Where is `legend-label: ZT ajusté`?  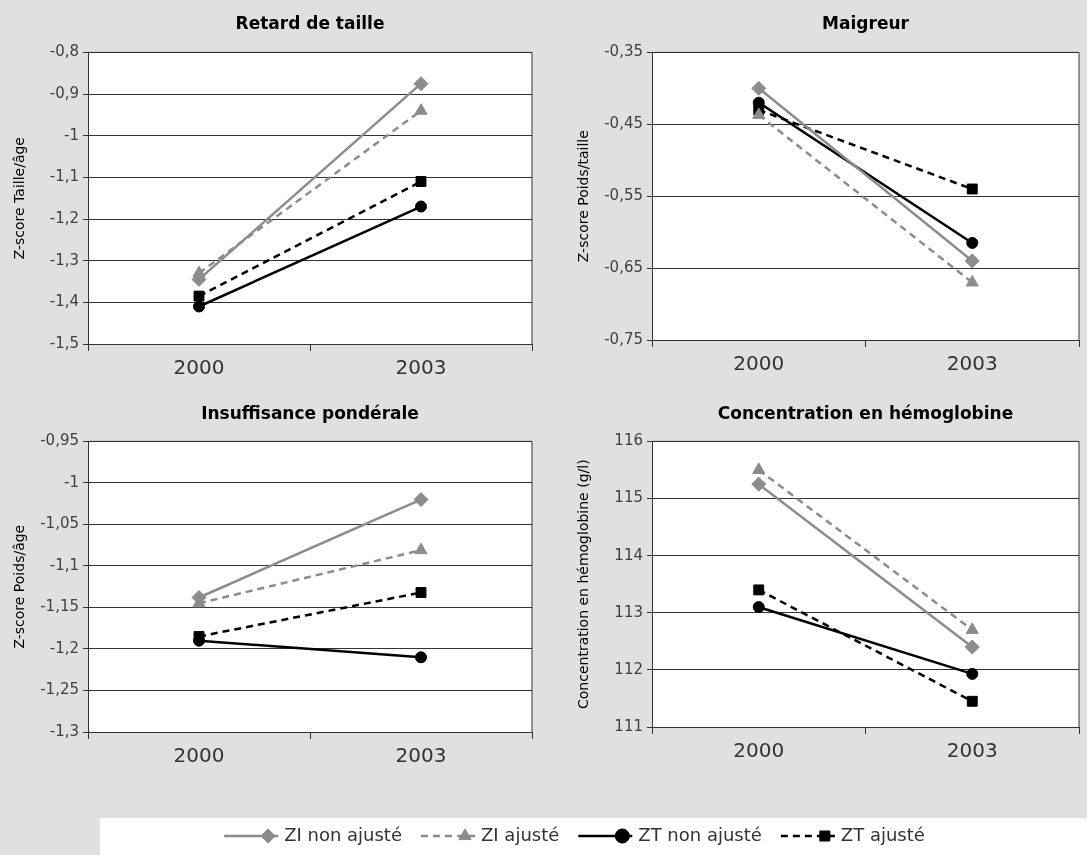
legend-label: ZT ajusté is located at coordinates (882, 834).